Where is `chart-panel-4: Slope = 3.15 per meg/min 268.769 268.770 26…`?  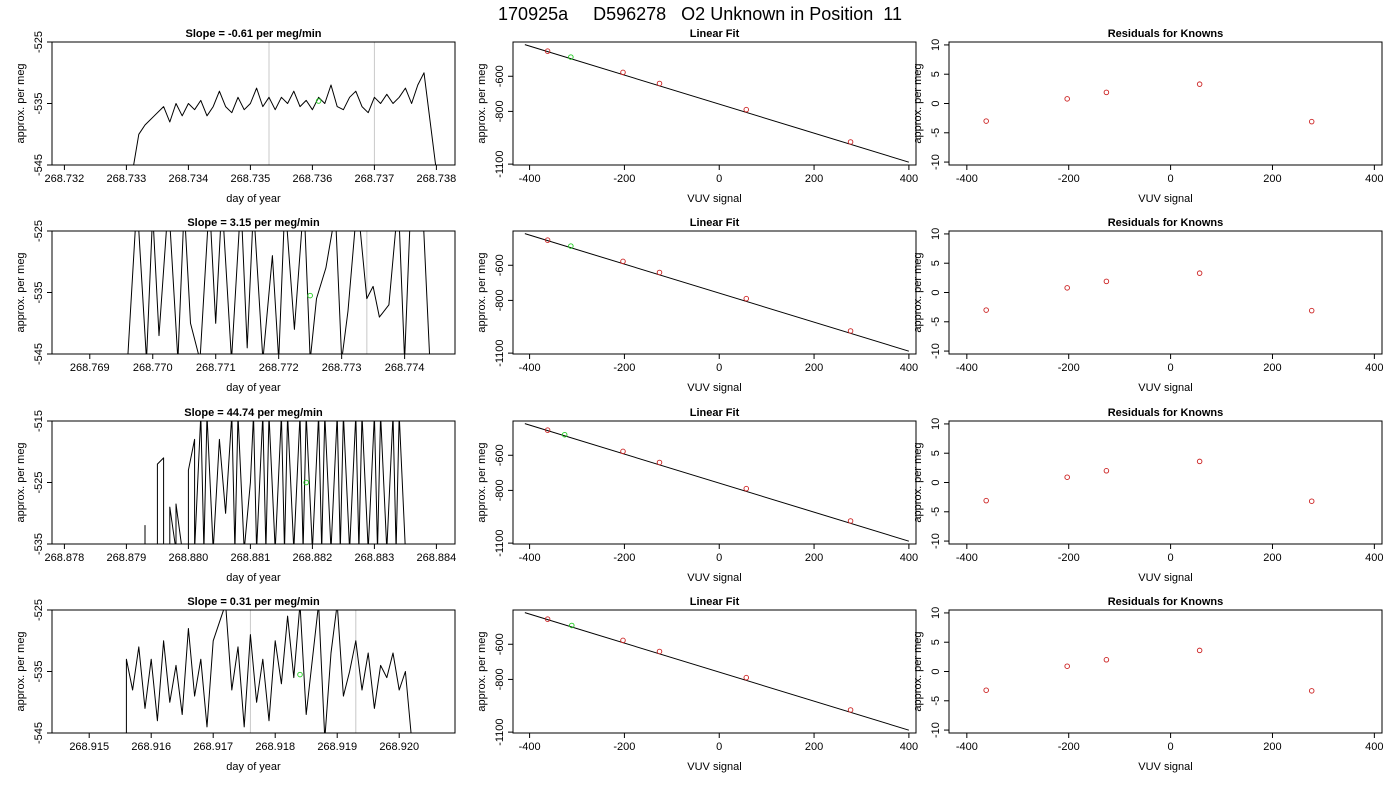
chart-panel-4: Slope = 3.15 per meg/min 268.769 268.770 26… is located at coordinates (235, 305).